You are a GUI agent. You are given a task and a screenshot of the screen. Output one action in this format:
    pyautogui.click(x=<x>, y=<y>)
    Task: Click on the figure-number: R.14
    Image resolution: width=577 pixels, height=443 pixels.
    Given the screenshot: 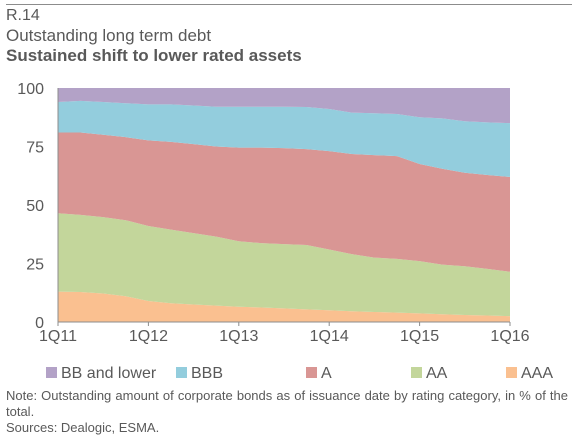 What is the action you would take?
    pyautogui.click(x=23, y=15)
    